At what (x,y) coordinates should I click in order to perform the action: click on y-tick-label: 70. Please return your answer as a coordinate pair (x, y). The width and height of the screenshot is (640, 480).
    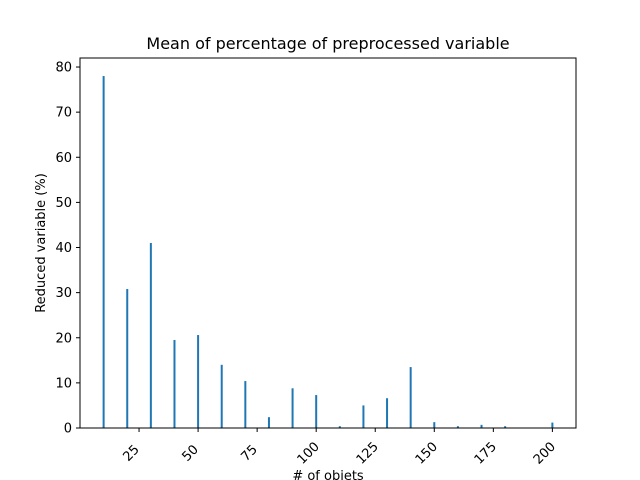
    Looking at the image, I should click on (63, 113).